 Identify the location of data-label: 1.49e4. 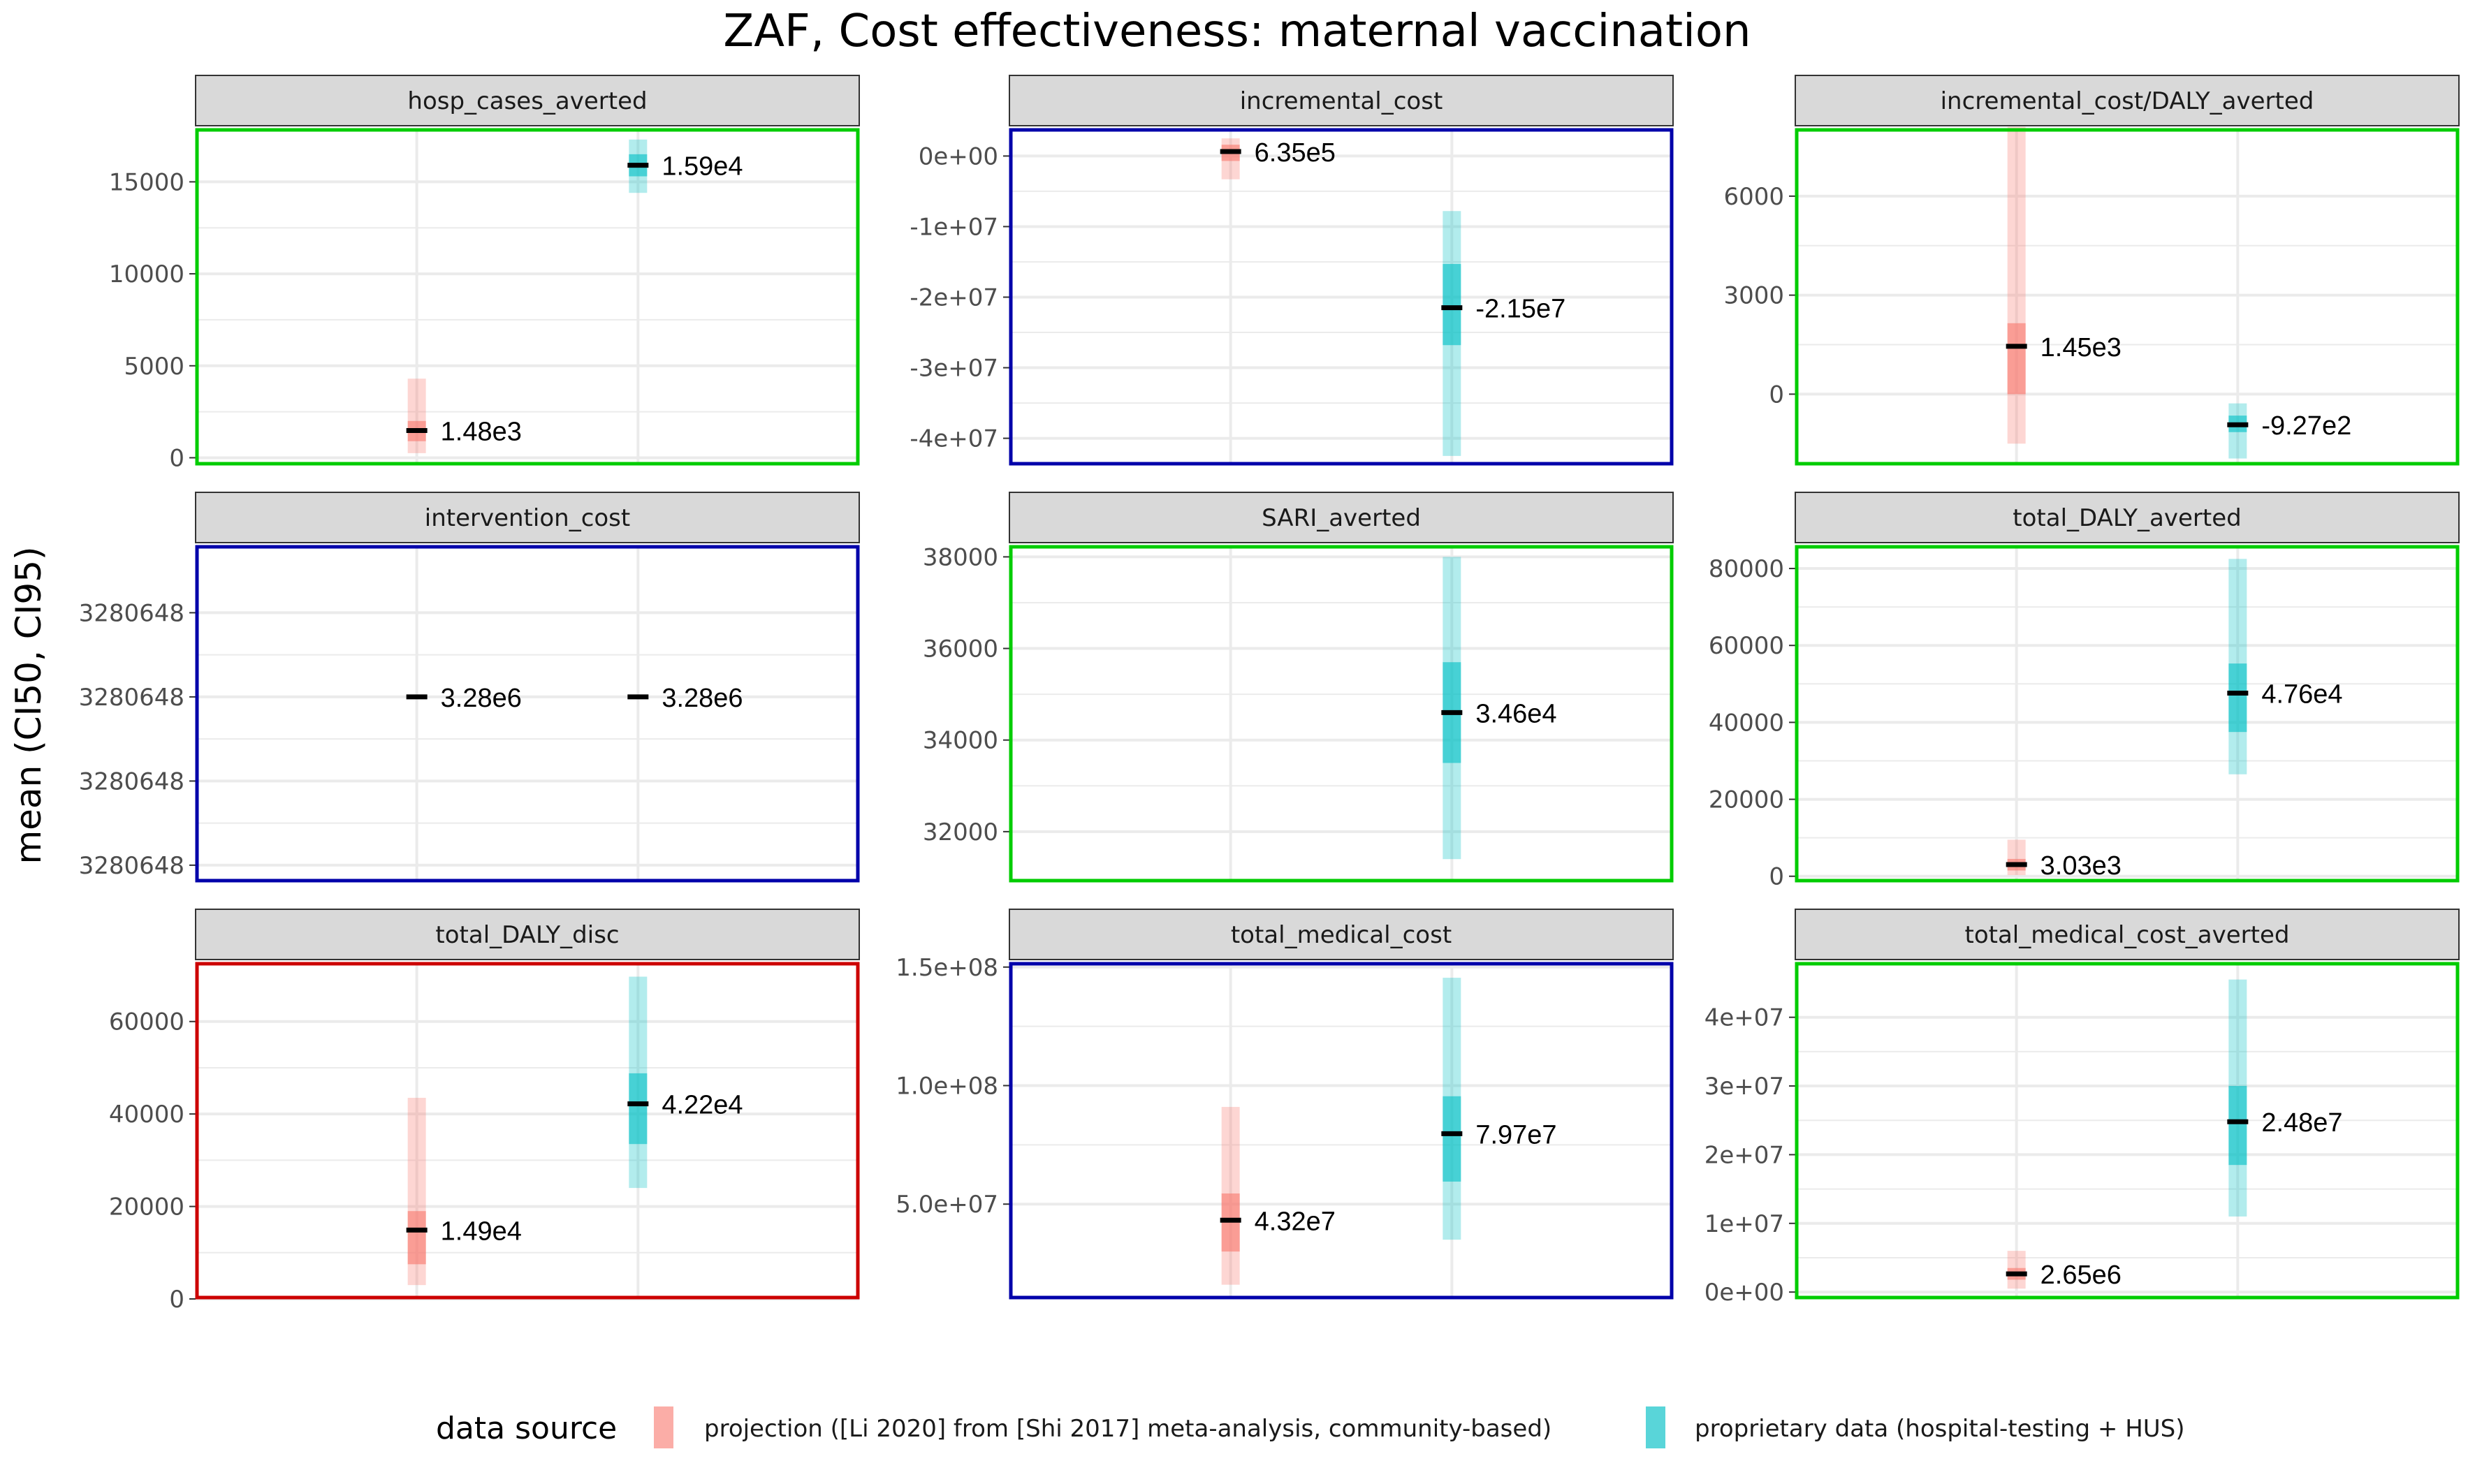
(481, 1231).